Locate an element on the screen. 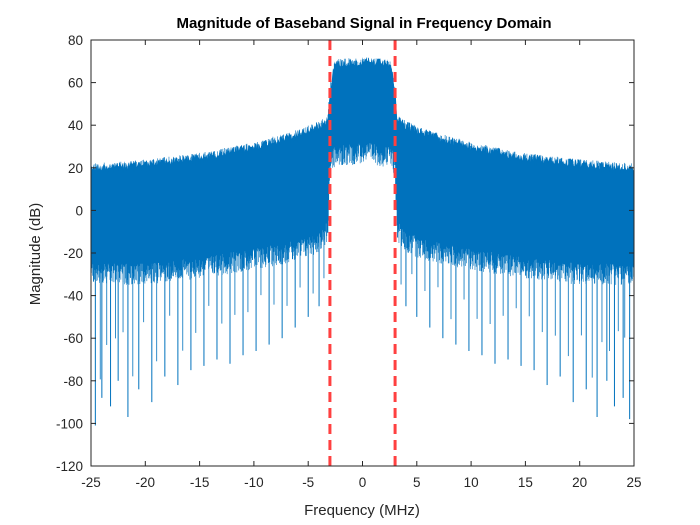 This screenshot has height=525, width=700. x-tick-label: -5 is located at coordinates (308, 482).